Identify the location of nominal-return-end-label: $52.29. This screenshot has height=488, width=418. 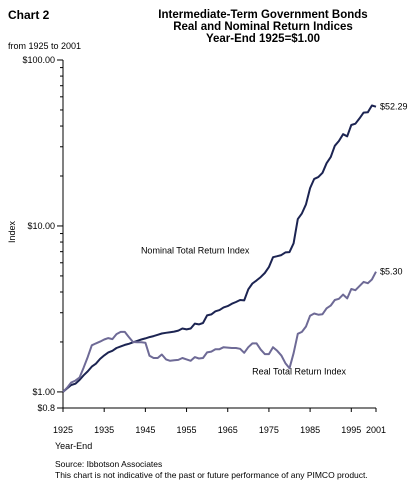
(394, 107).